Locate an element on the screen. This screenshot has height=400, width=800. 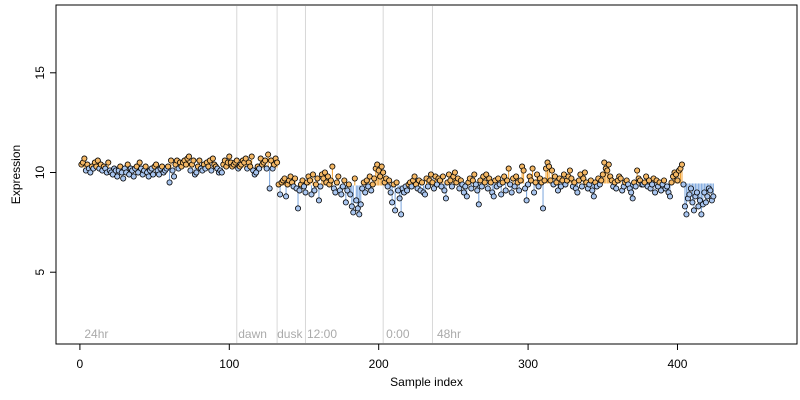
y-axis: 5 10 15 is located at coordinates (45, 171).